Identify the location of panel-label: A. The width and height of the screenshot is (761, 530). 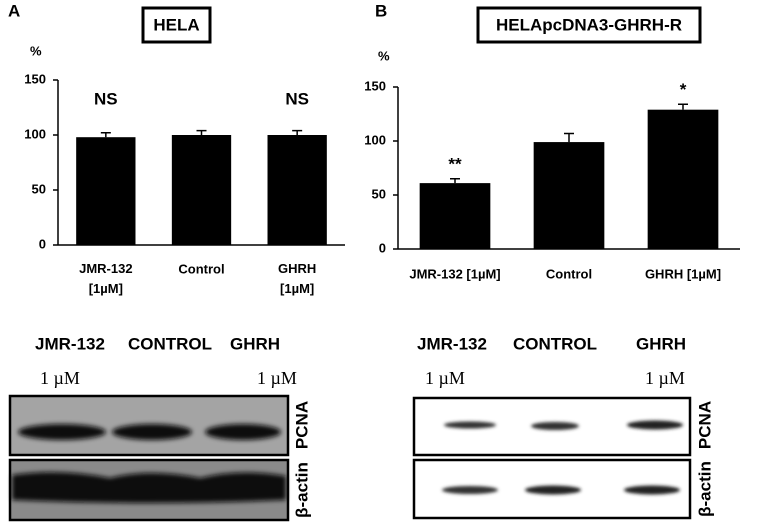
(14, 10).